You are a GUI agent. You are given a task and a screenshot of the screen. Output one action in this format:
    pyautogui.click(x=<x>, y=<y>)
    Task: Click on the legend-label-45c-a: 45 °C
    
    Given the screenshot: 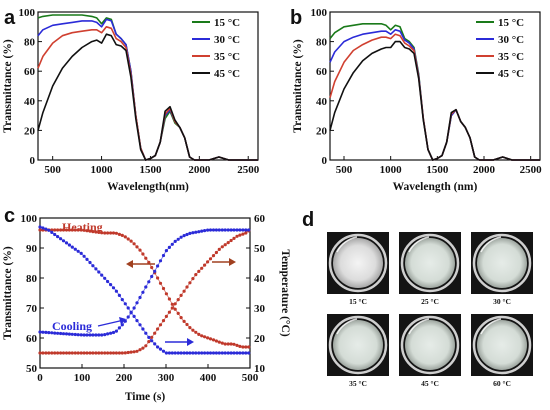 What is the action you would take?
    pyautogui.click(x=227, y=74)
    